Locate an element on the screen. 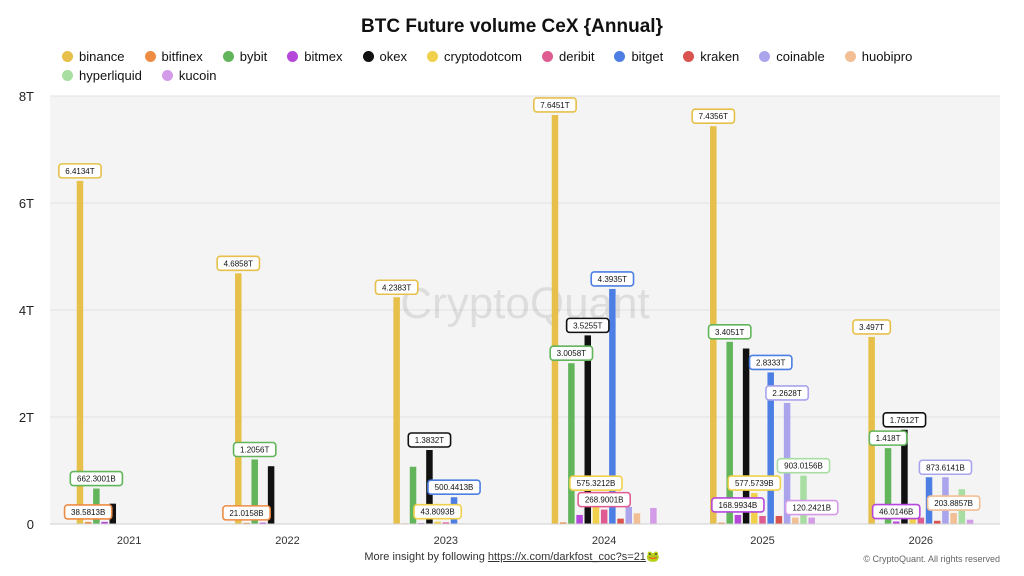 The width and height of the screenshot is (1024, 576). legend-item-binance: binance is located at coordinates (93, 56).